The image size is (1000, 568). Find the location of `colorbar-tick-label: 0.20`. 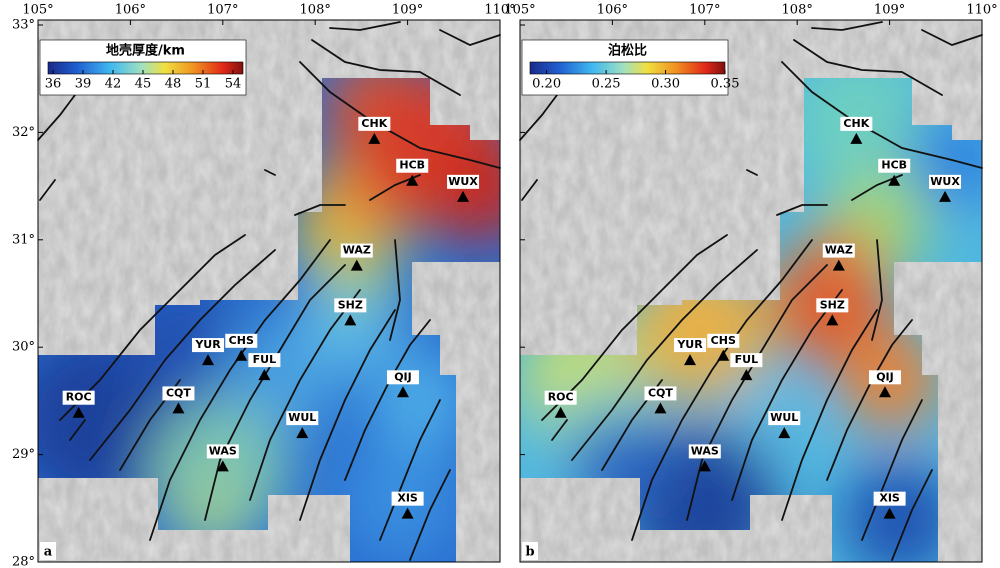

colorbar-tick-label: 0.20 is located at coordinates (546, 84).